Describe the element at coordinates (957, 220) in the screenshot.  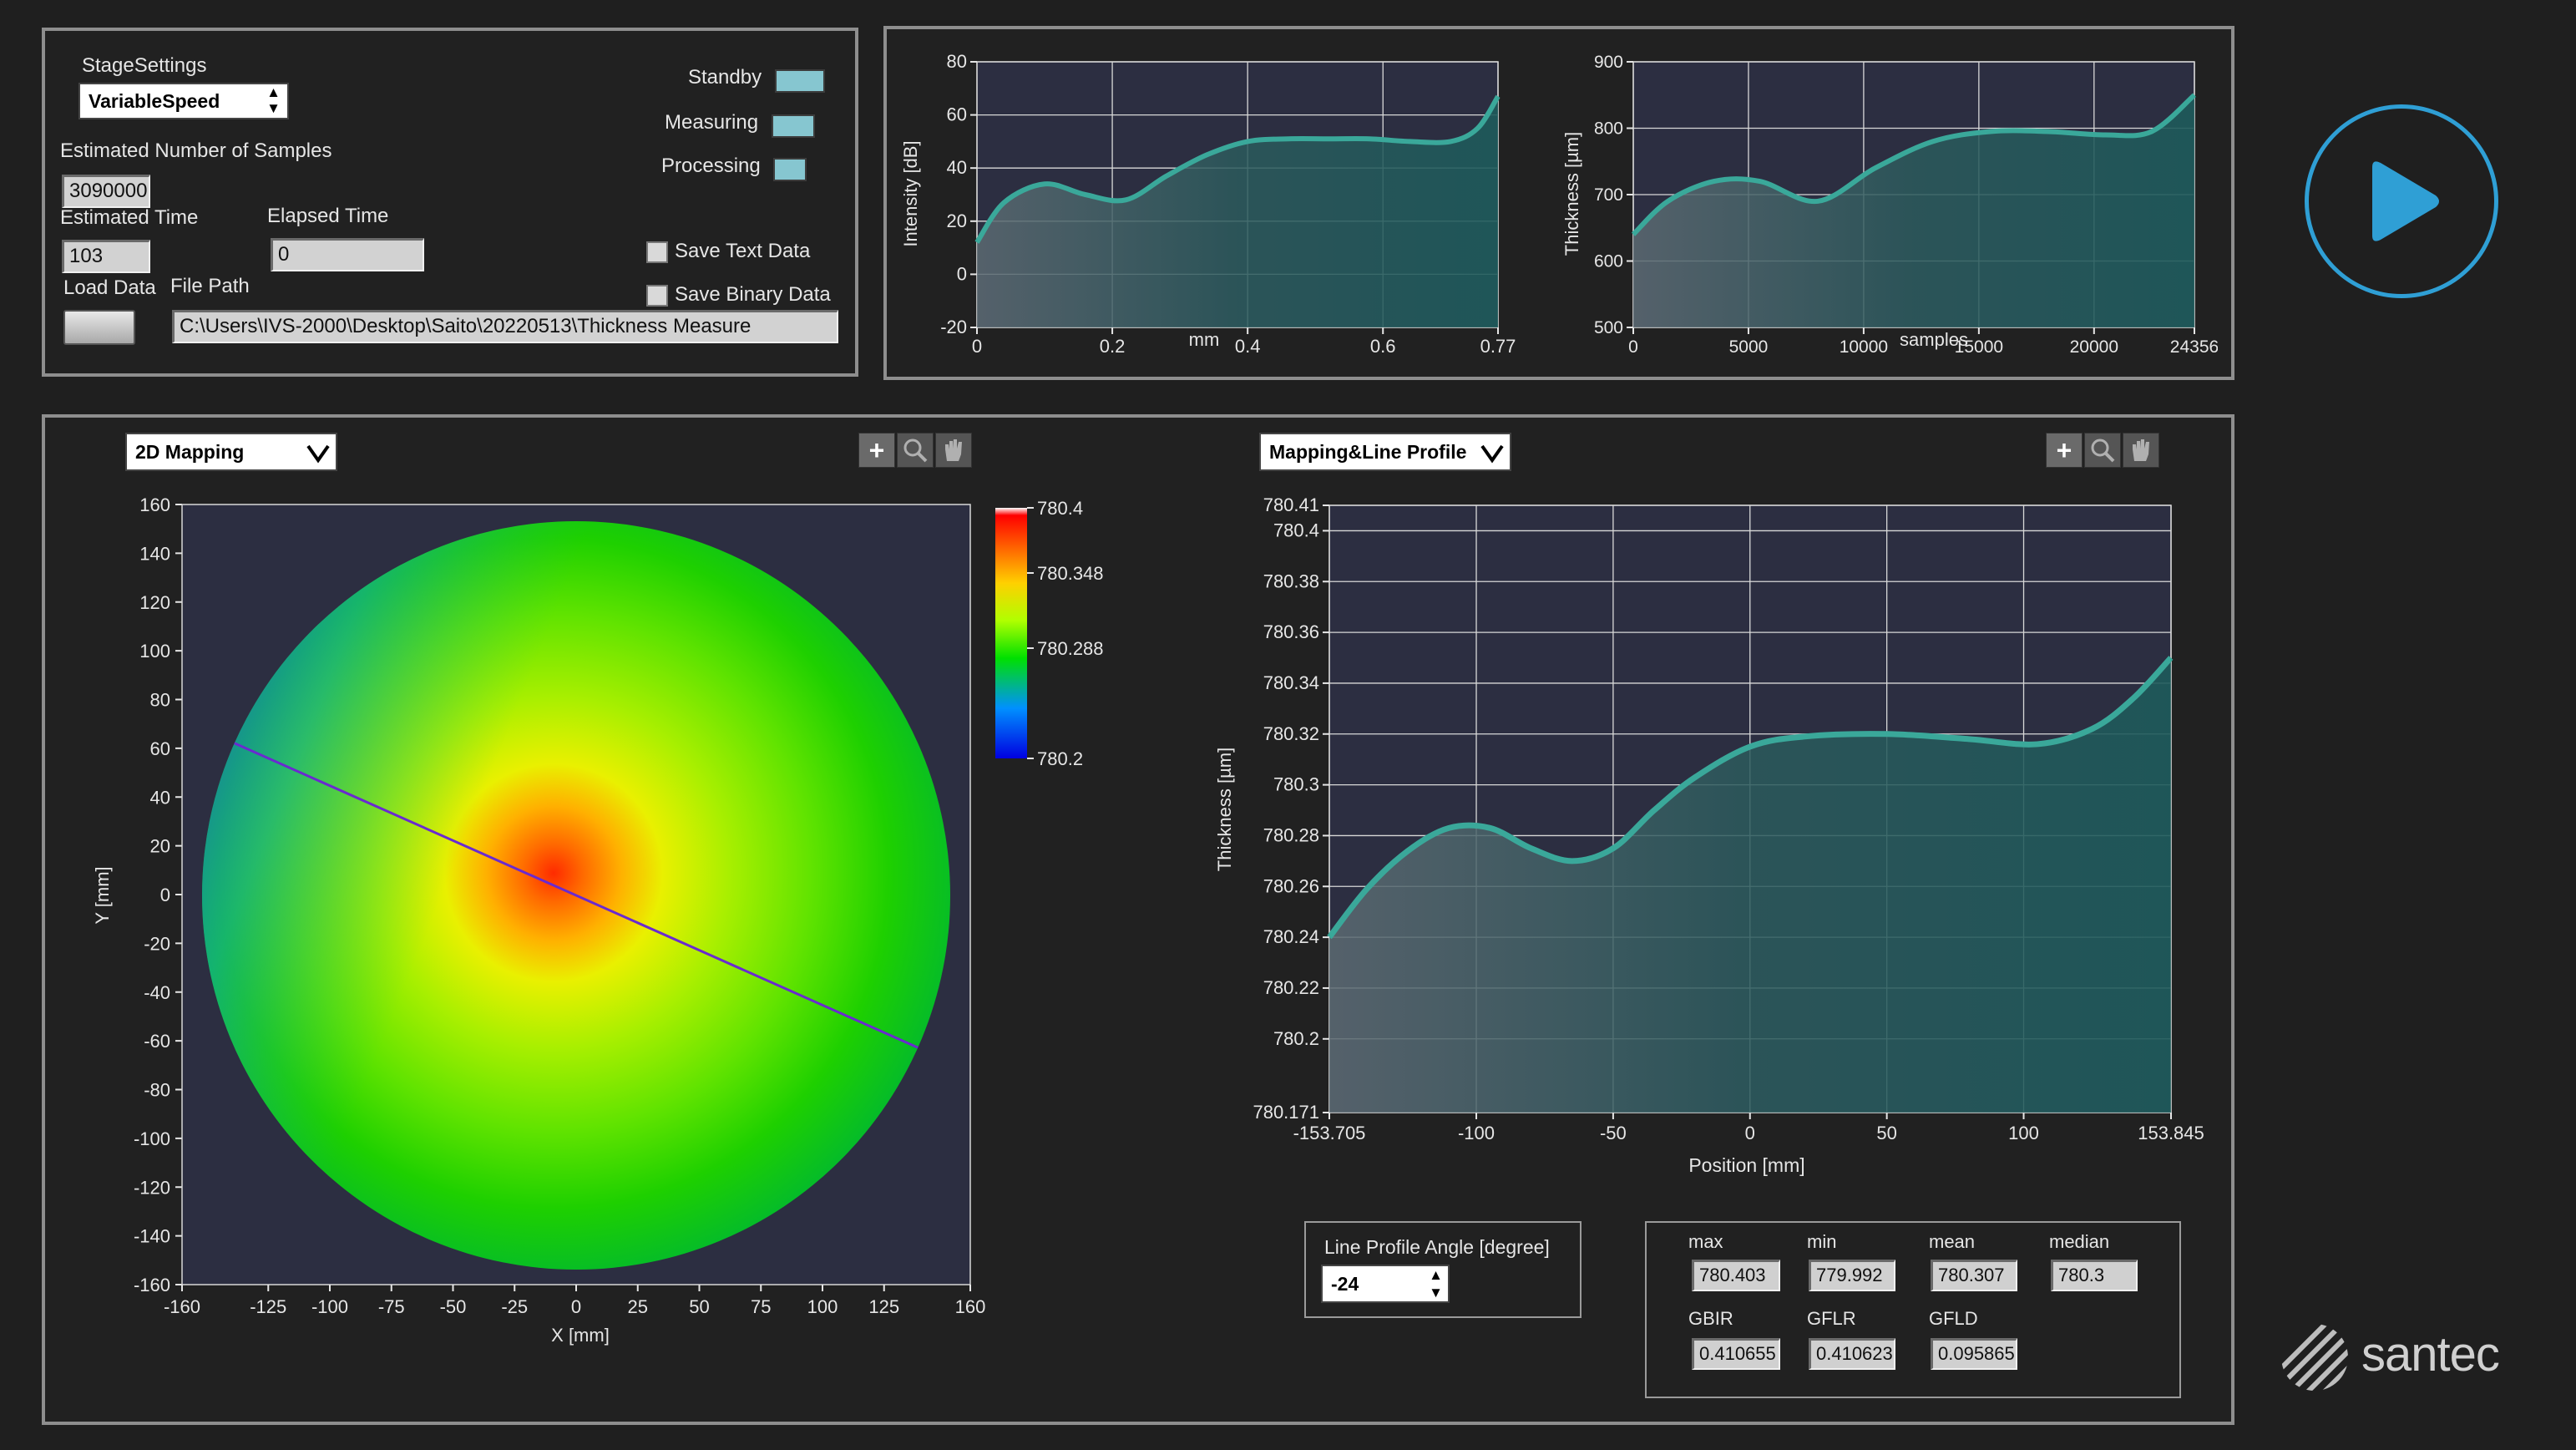
I see `y-tick-label: 20` at that location.